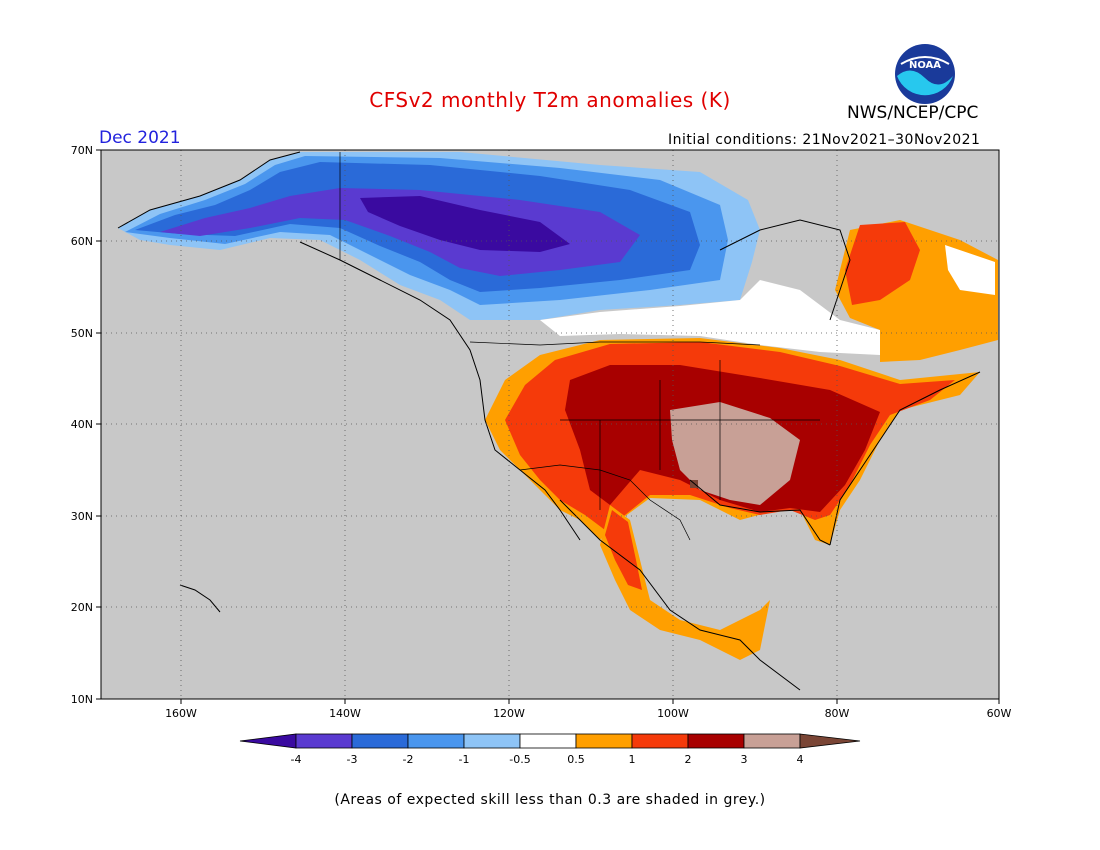  I want to click on colorbar: -4 -3 -2 -1 -0.5 0.5 1 2 3 4, so click(550, 749).